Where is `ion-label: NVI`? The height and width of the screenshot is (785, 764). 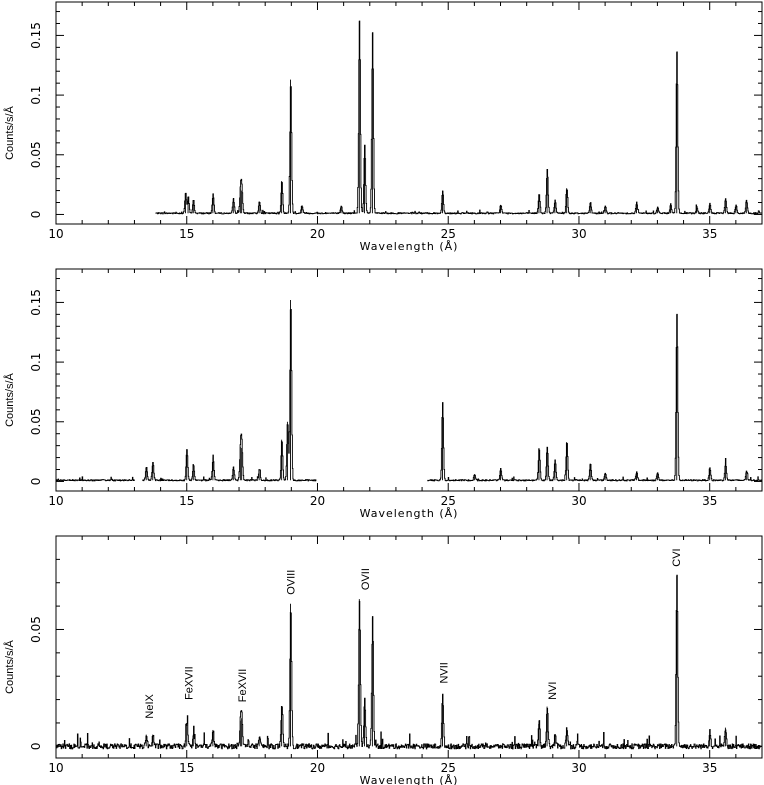
ion-label: NVI is located at coordinates (553, 691).